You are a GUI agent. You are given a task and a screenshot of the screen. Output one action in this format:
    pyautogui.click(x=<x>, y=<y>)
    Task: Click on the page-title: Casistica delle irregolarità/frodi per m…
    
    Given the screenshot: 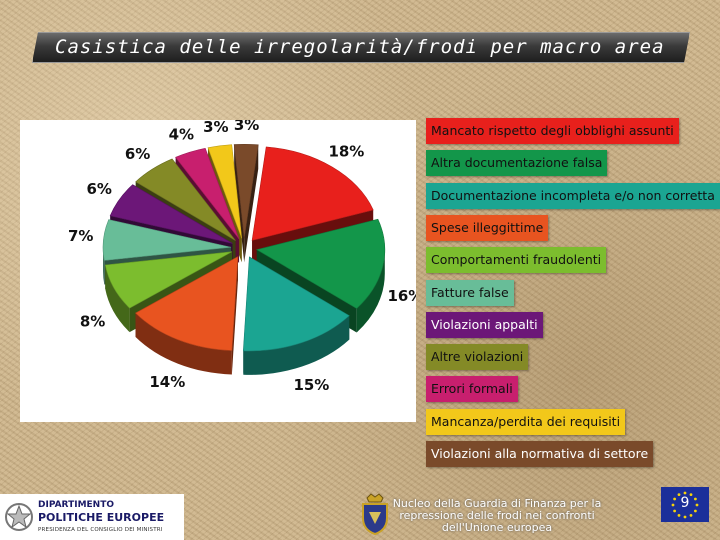 What is the action you would take?
    pyautogui.click(x=360, y=47)
    